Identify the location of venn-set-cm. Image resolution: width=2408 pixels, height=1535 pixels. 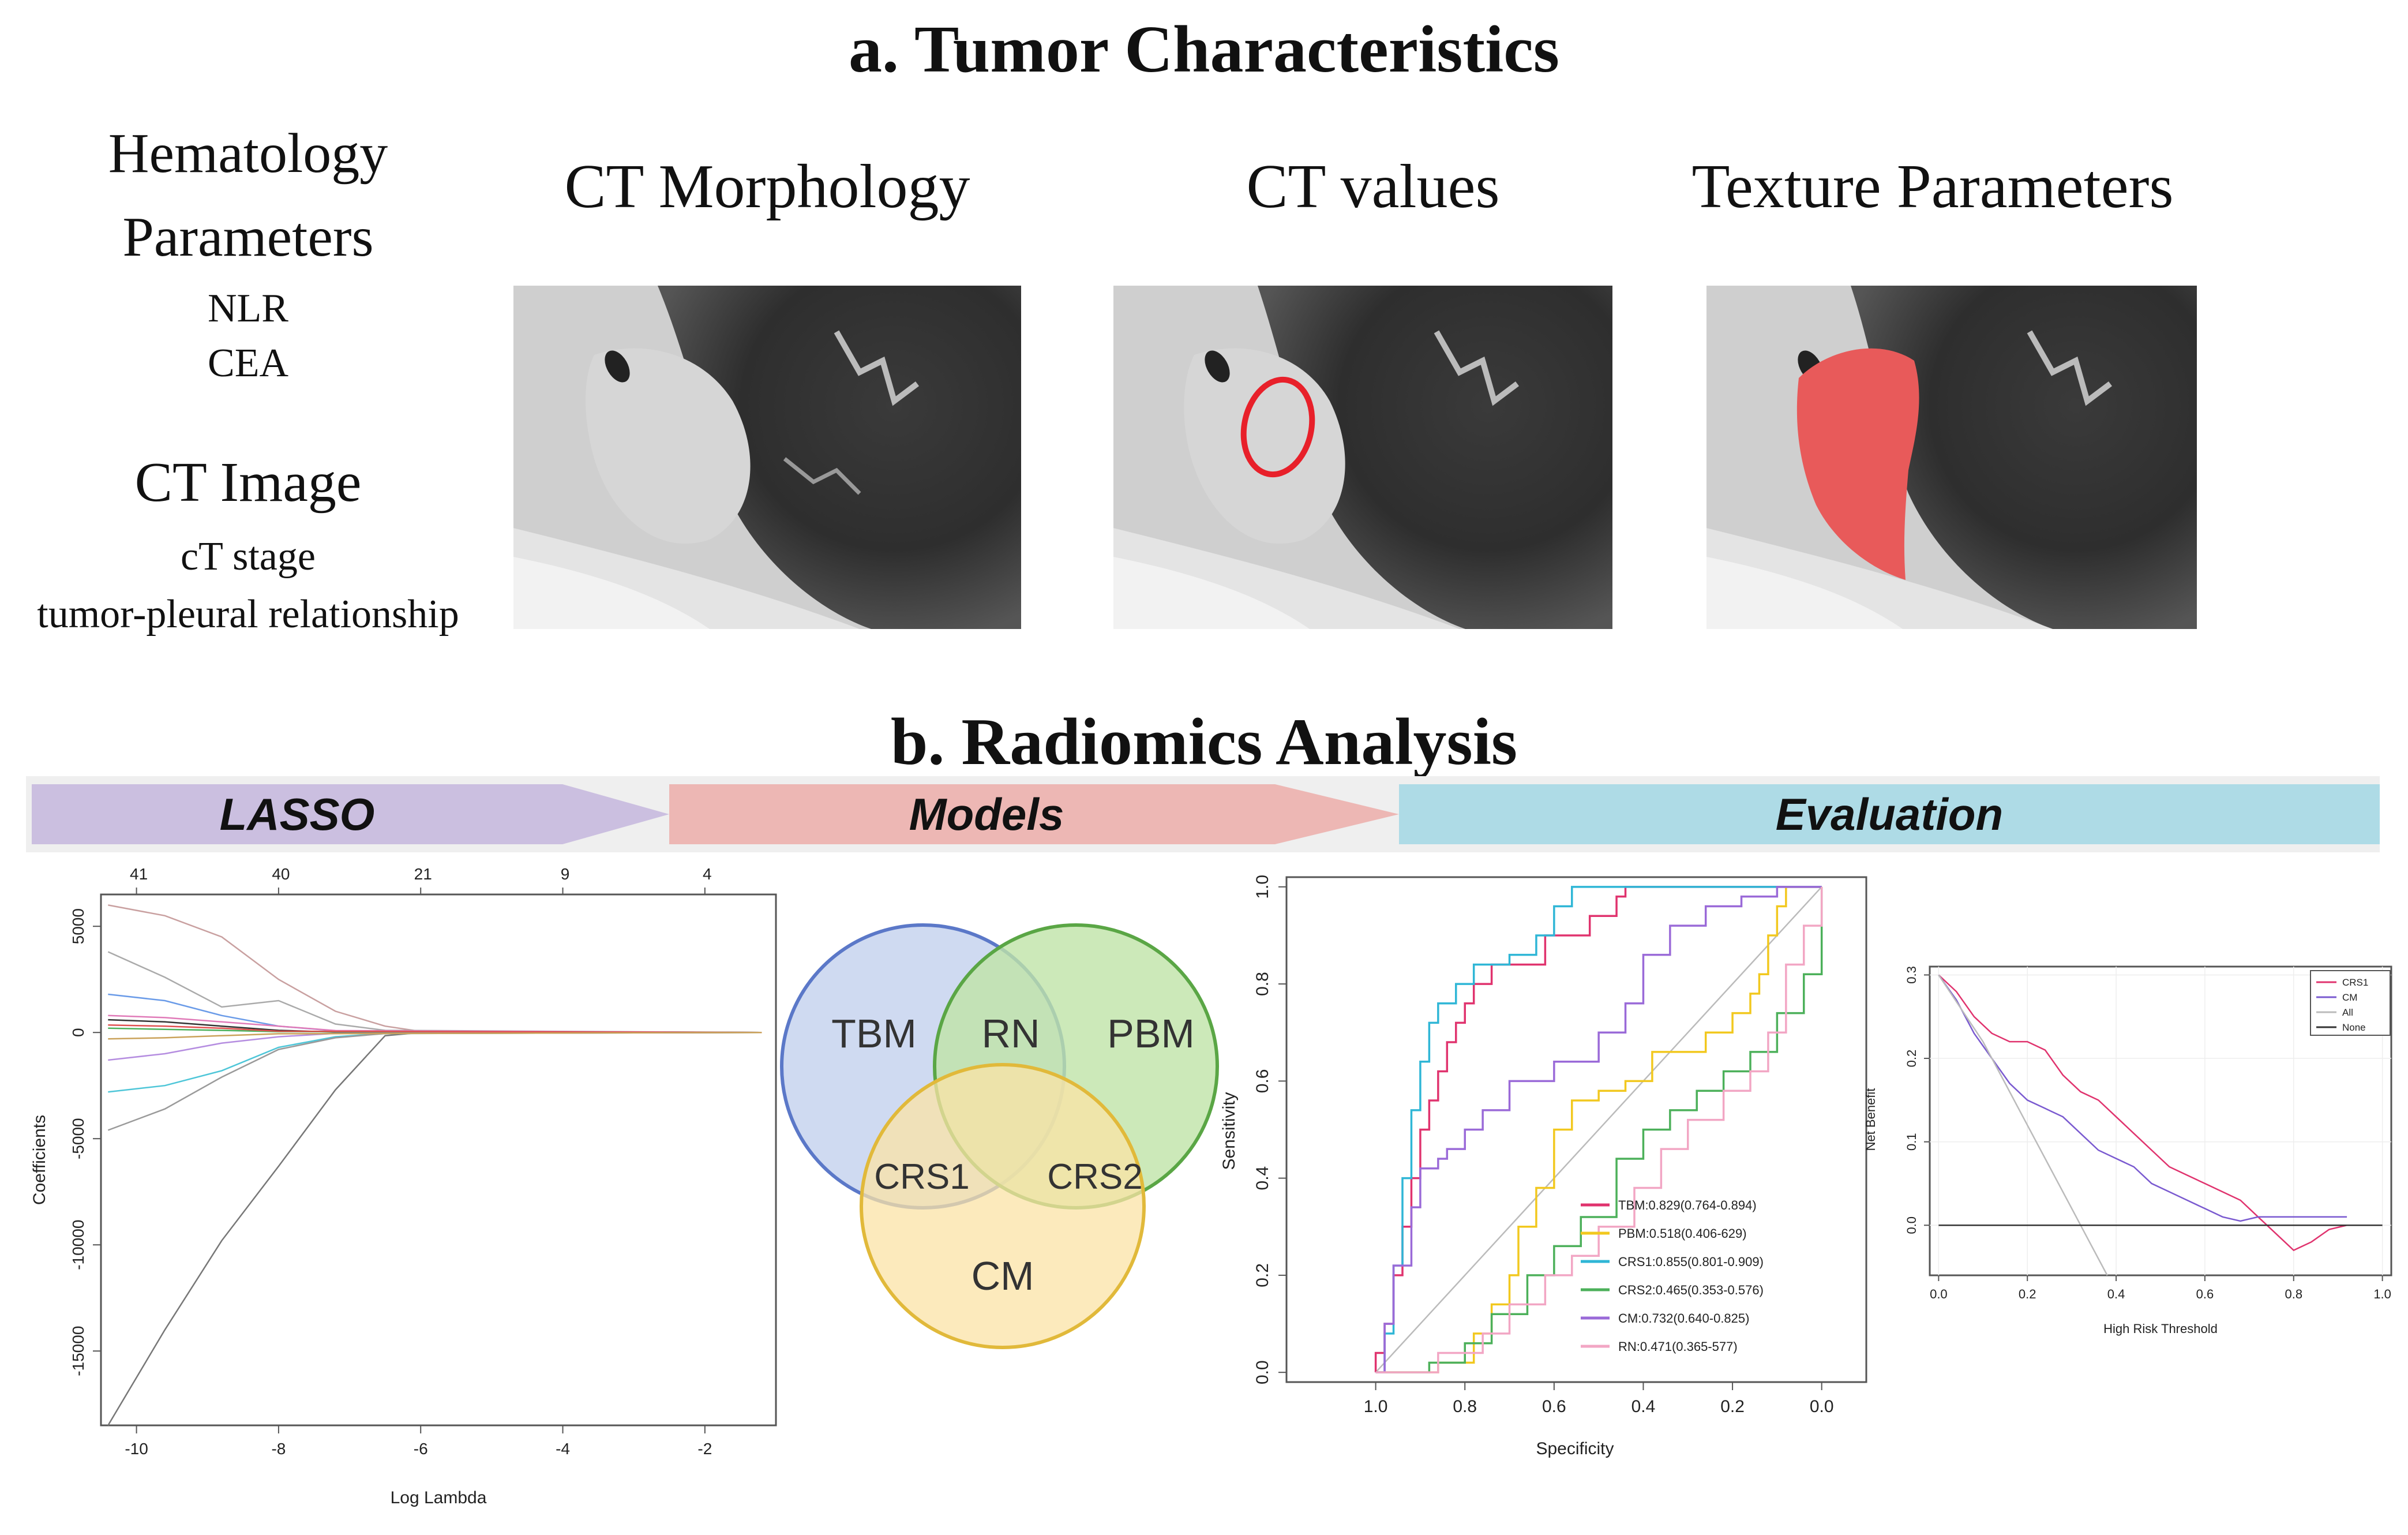
(1003, 1206).